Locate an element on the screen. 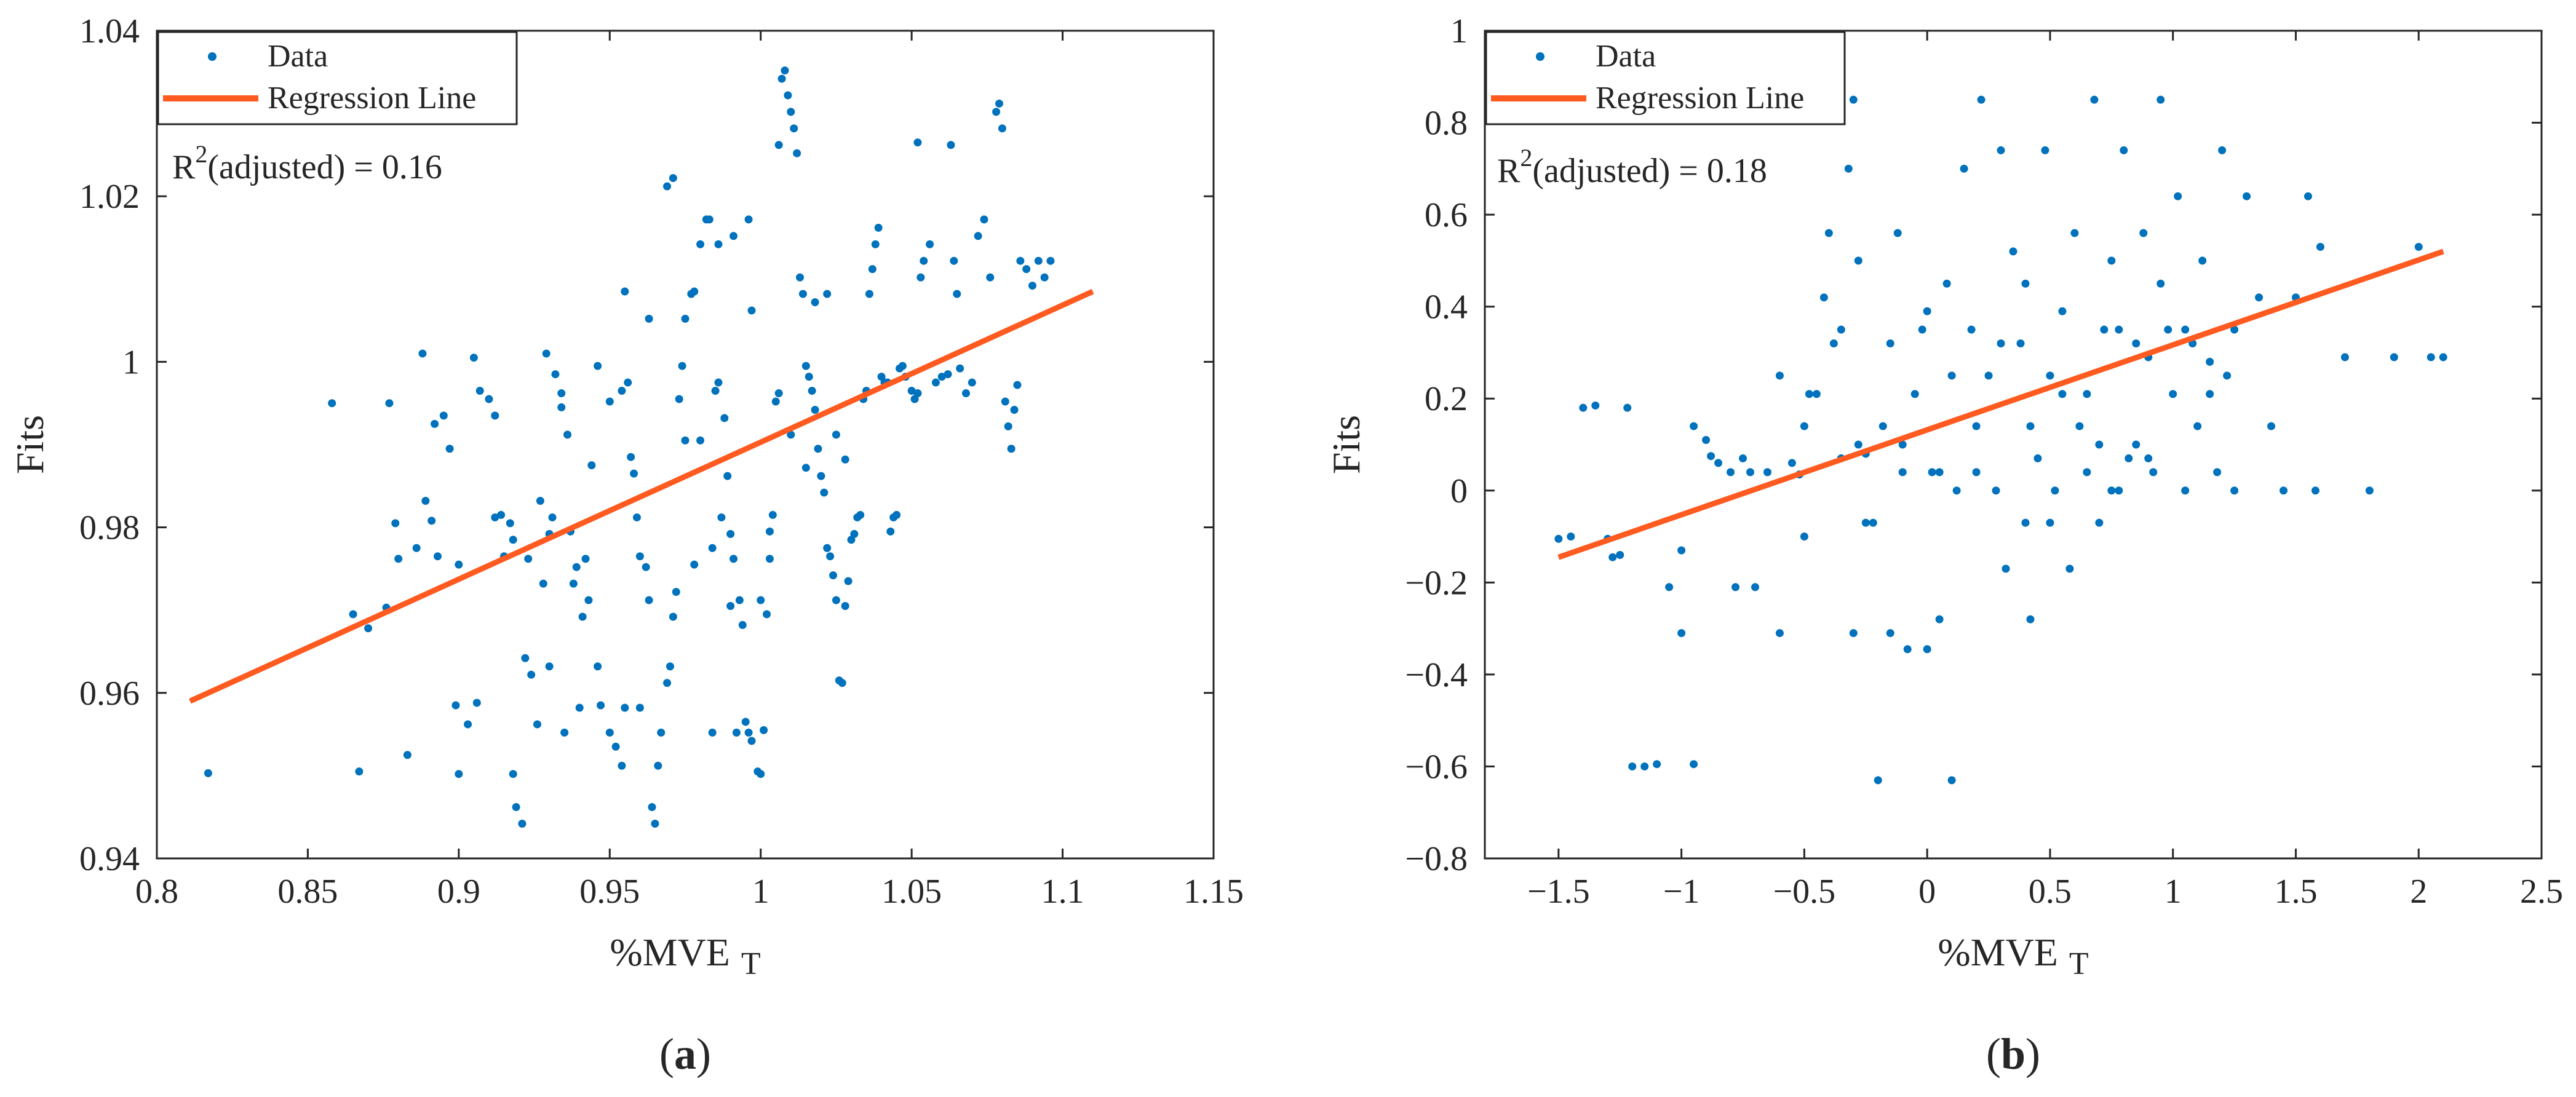  panel-a-x-tick-label: 0.9 is located at coordinates (458, 892).